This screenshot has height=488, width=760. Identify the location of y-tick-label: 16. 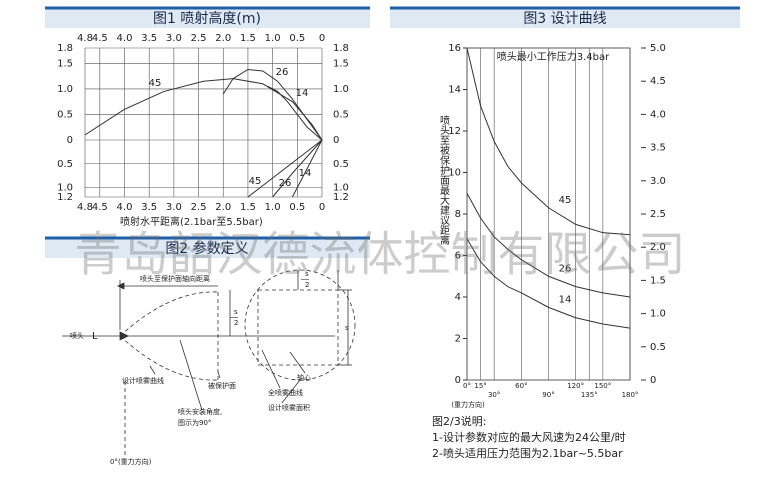
(454, 48).